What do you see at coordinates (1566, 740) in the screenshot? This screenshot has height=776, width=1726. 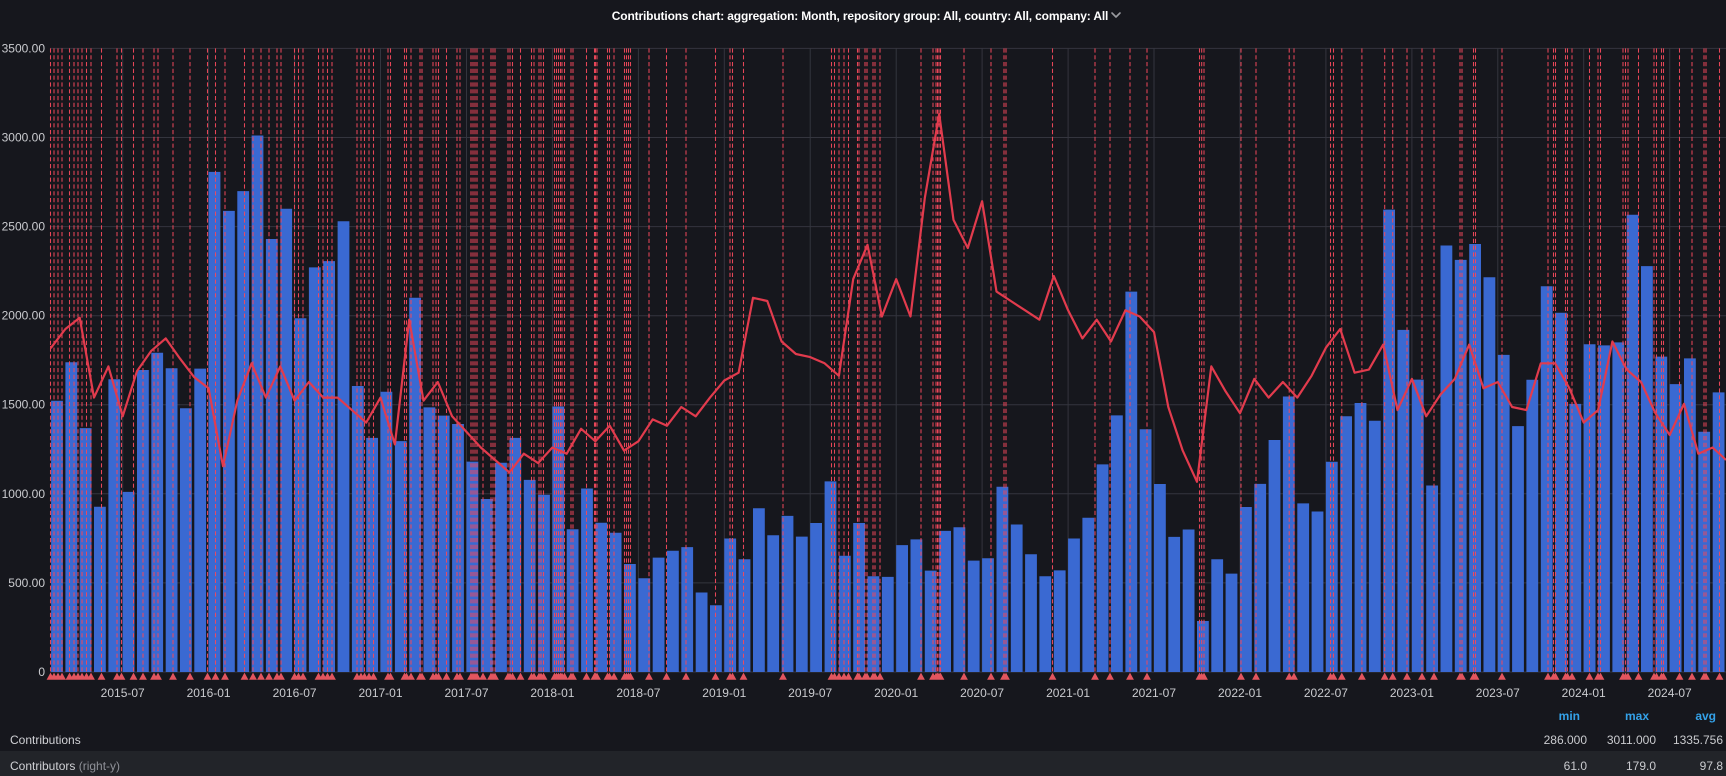 I see `svg-text: 286.000` at bounding box center [1566, 740].